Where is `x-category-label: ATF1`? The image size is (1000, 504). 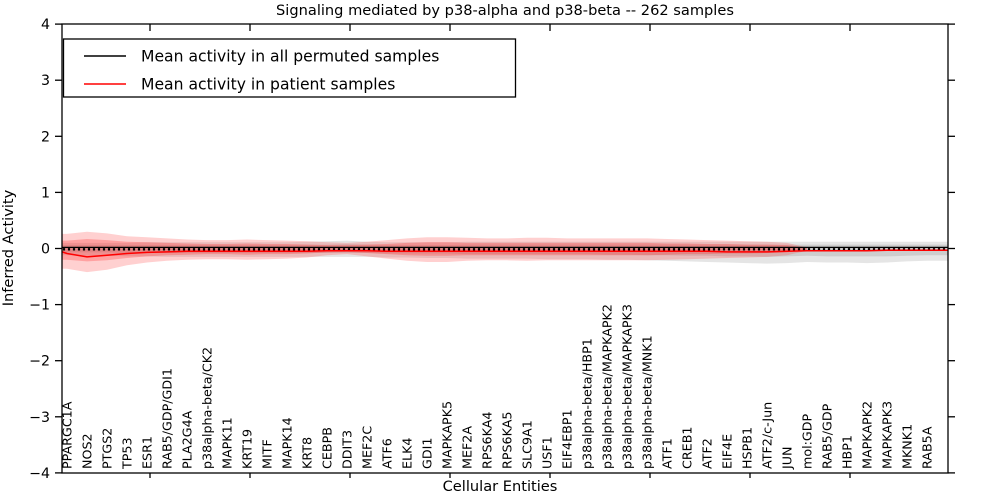
x-category-label: ATF1 is located at coordinates (667, 453).